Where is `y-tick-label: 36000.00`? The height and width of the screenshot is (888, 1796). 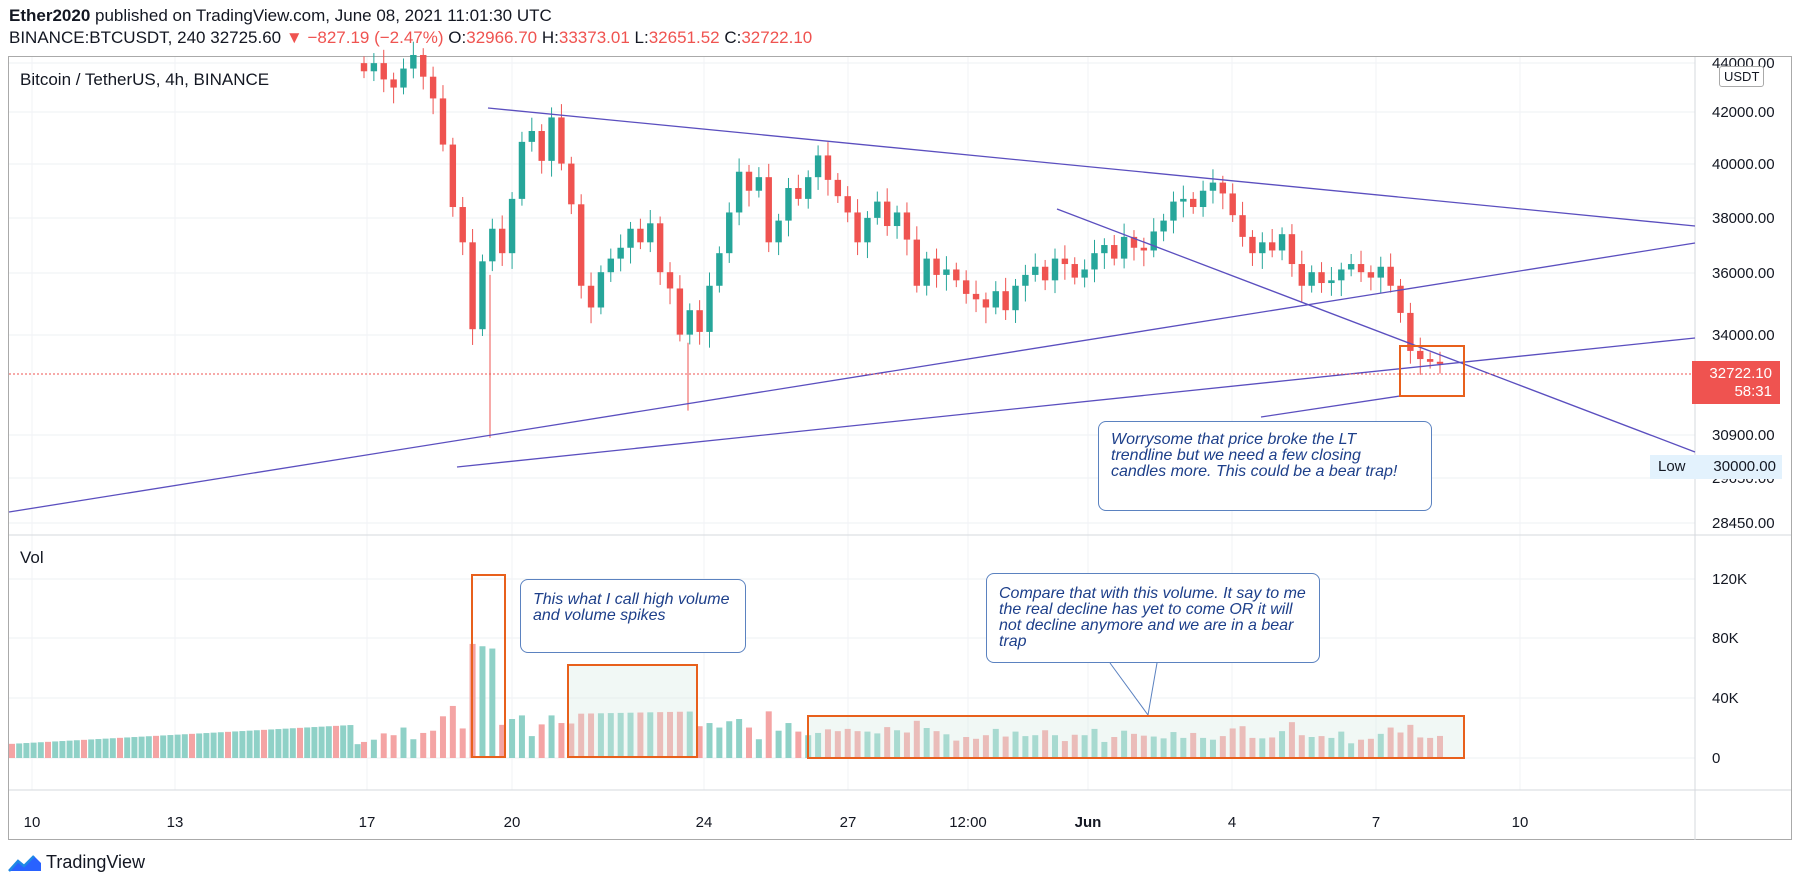 y-tick-label: 36000.00 is located at coordinates (1743, 273).